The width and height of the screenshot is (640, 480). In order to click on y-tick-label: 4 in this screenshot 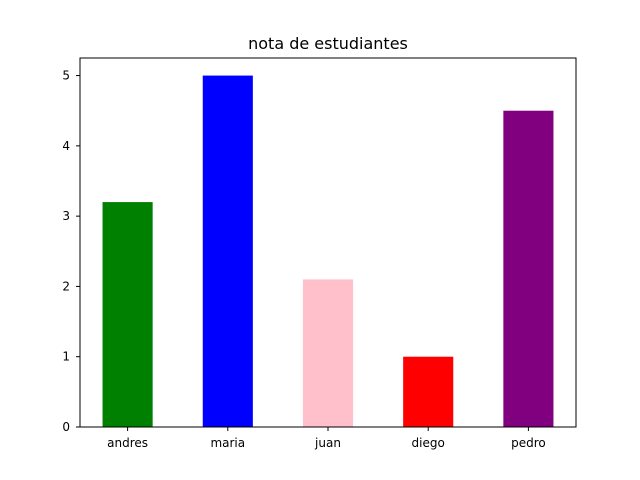, I will do `click(66, 146)`.